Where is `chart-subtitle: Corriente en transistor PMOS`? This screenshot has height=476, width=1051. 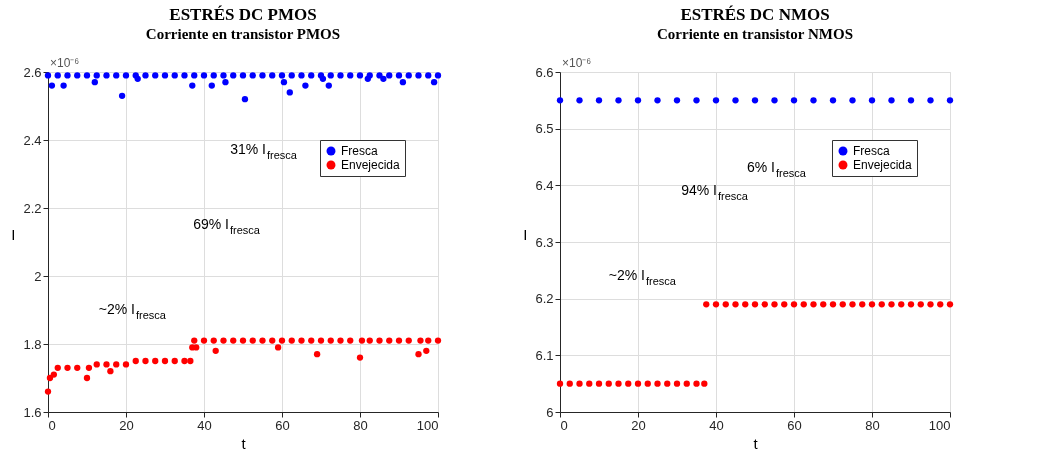
chart-subtitle: Corriente en transistor PMOS is located at coordinates (243, 34).